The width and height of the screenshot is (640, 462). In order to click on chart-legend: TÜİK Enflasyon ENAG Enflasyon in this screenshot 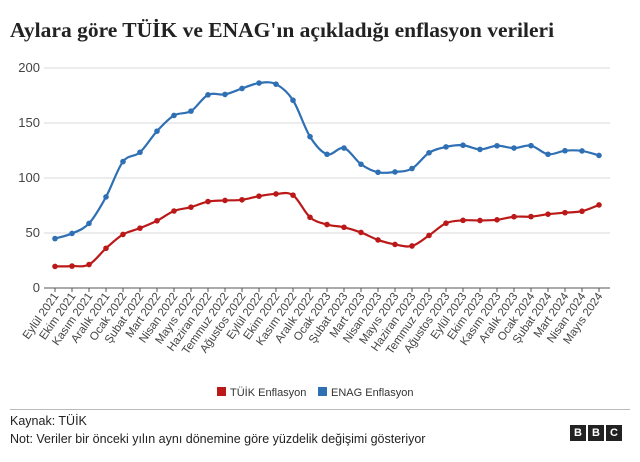, I will do `click(315, 392)`.